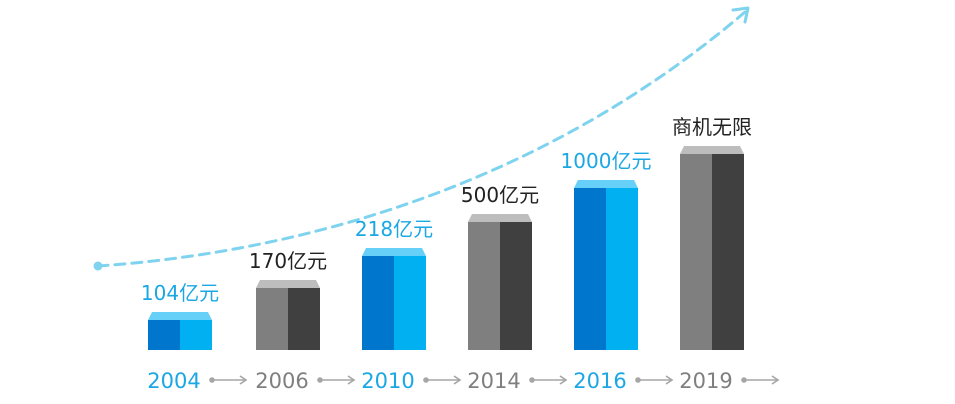 The height and width of the screenshot is (404, 955). What do you see at coordinates (493, 381) in the screenshot?
I see `year-label-2014: 2014` at bounding box center [493, 381].